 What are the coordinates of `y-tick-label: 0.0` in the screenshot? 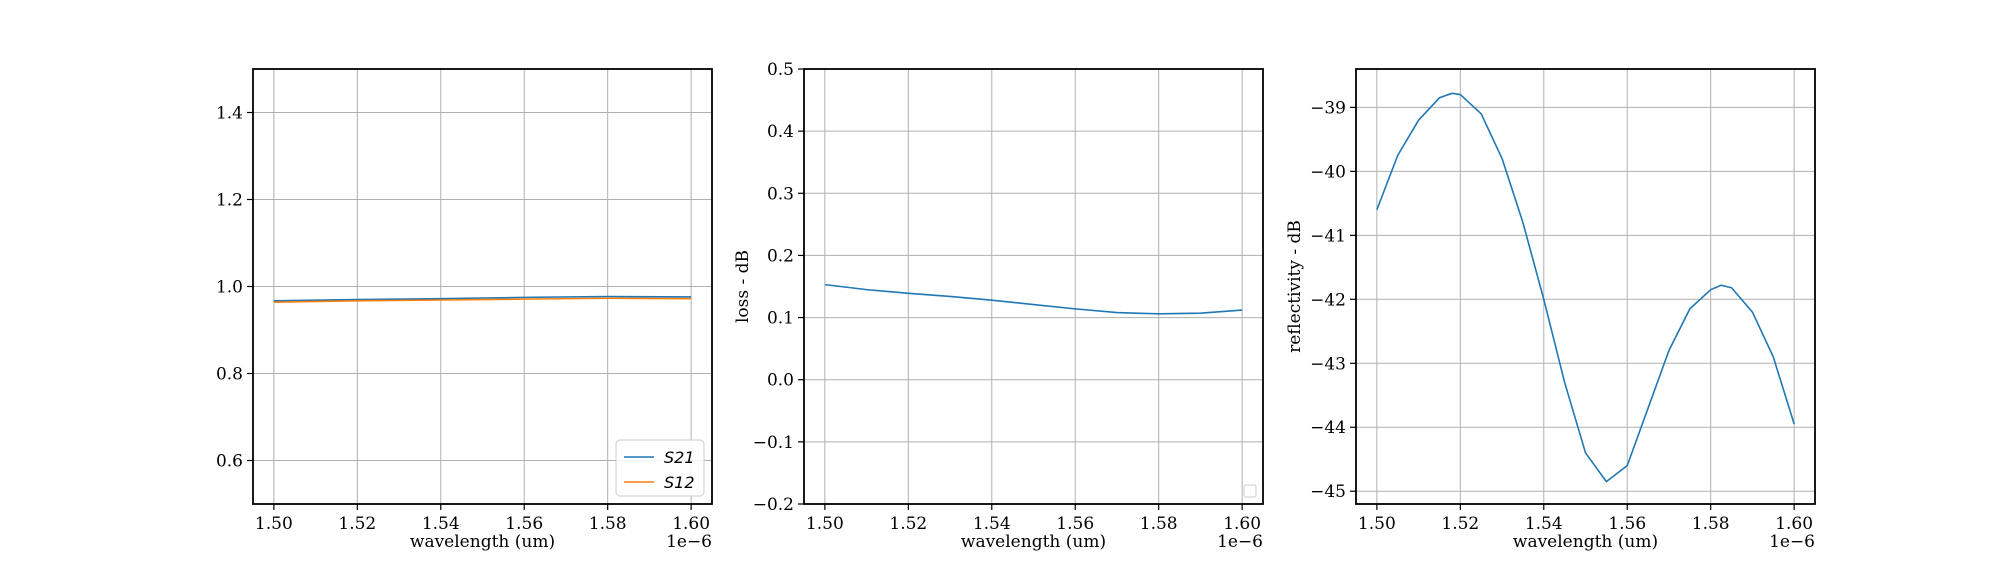 It's located at (780, 381).